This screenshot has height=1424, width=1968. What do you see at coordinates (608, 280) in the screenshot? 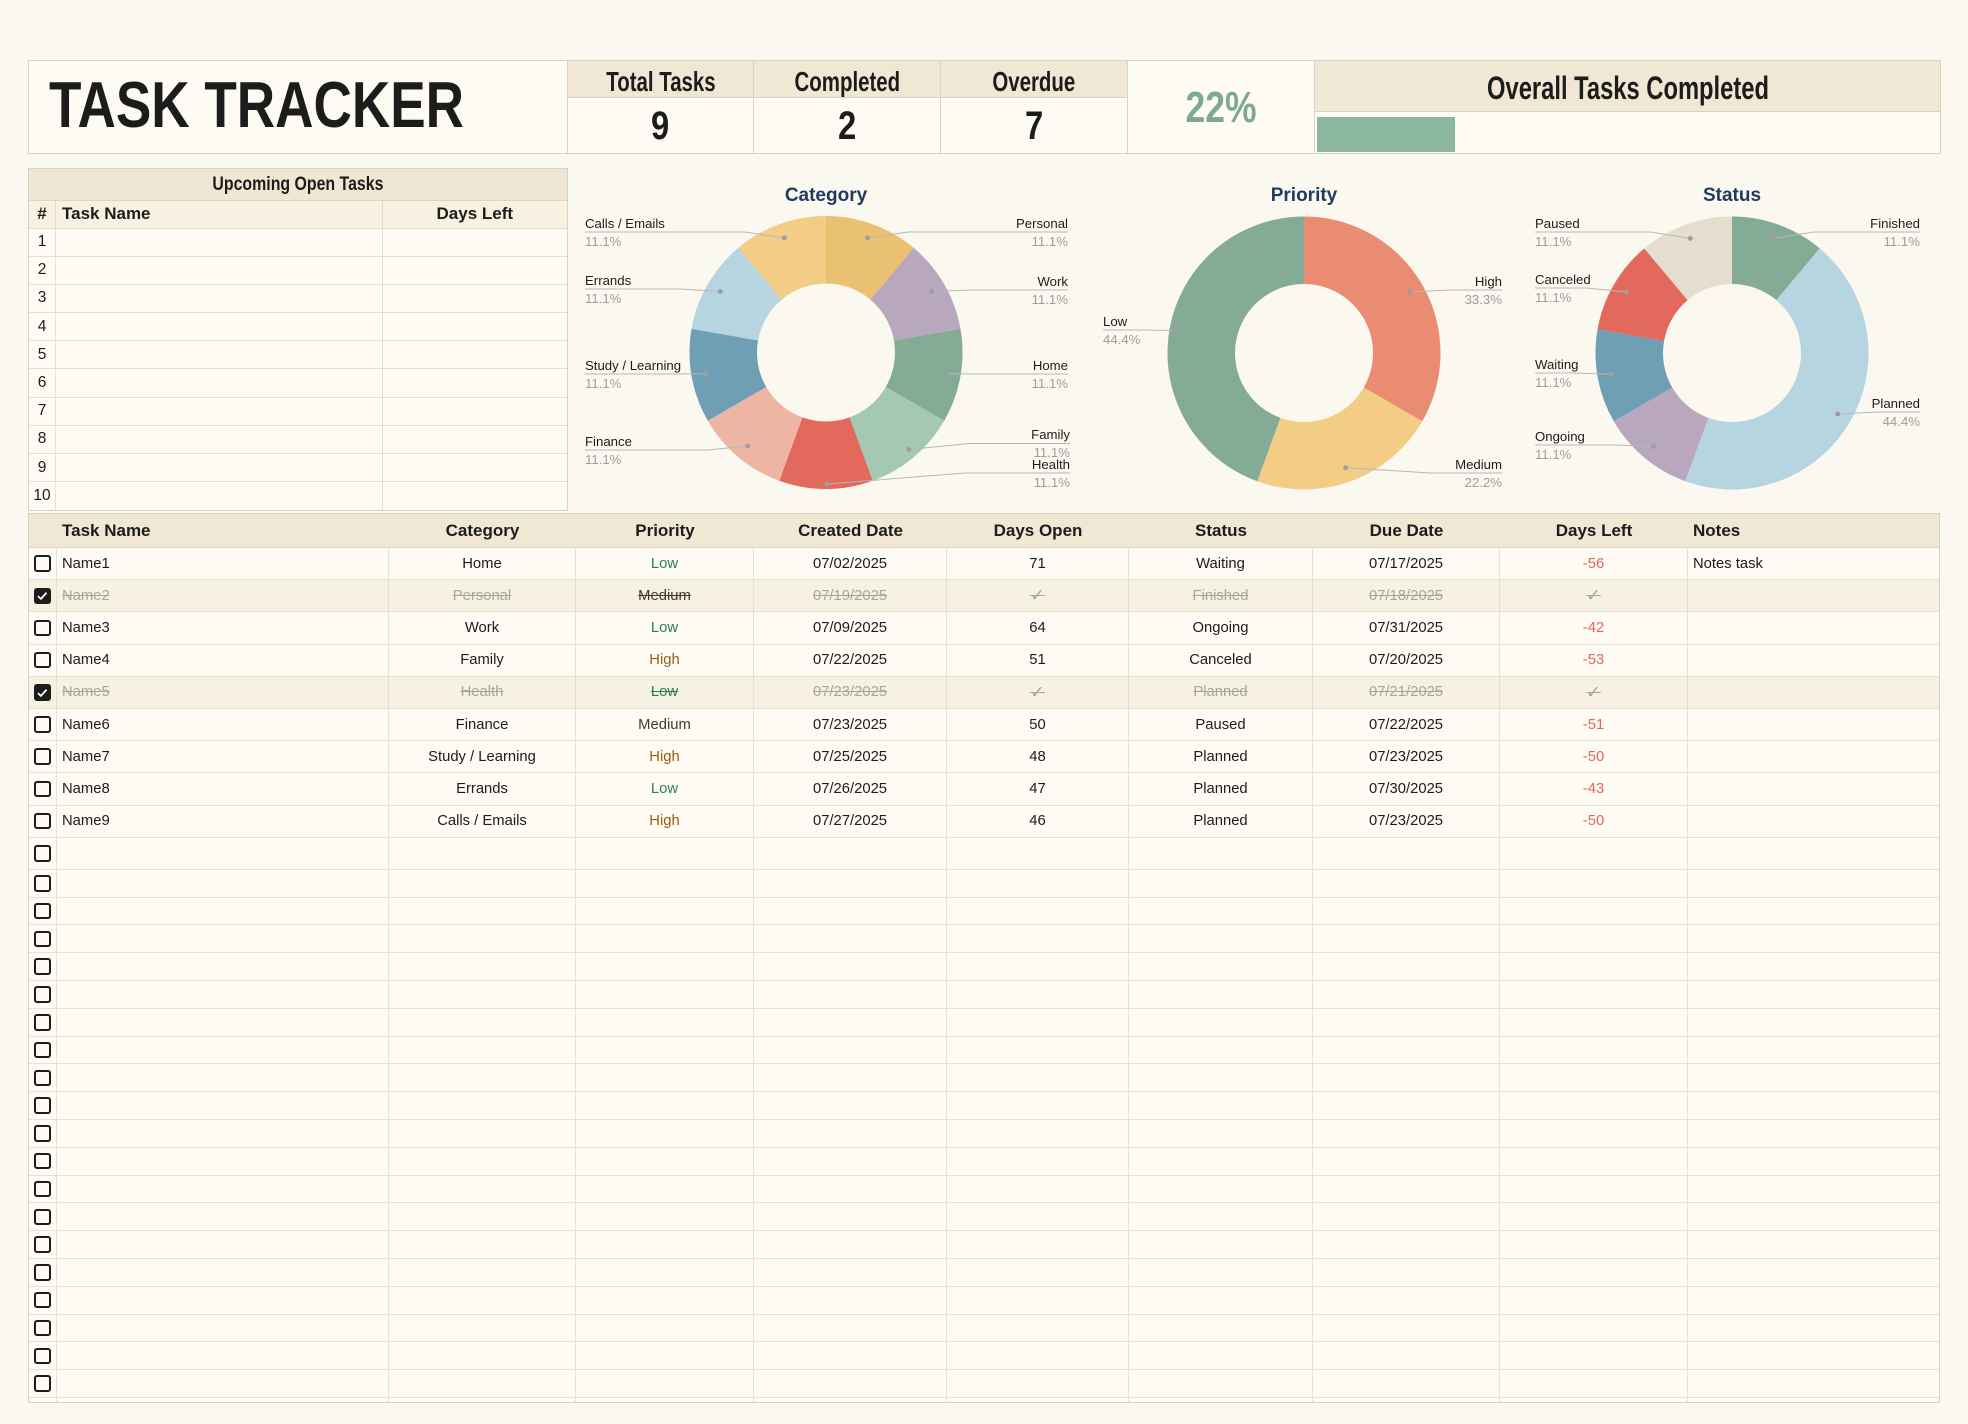
I see `svg-text: Errands` at bounding box center [608, 280].